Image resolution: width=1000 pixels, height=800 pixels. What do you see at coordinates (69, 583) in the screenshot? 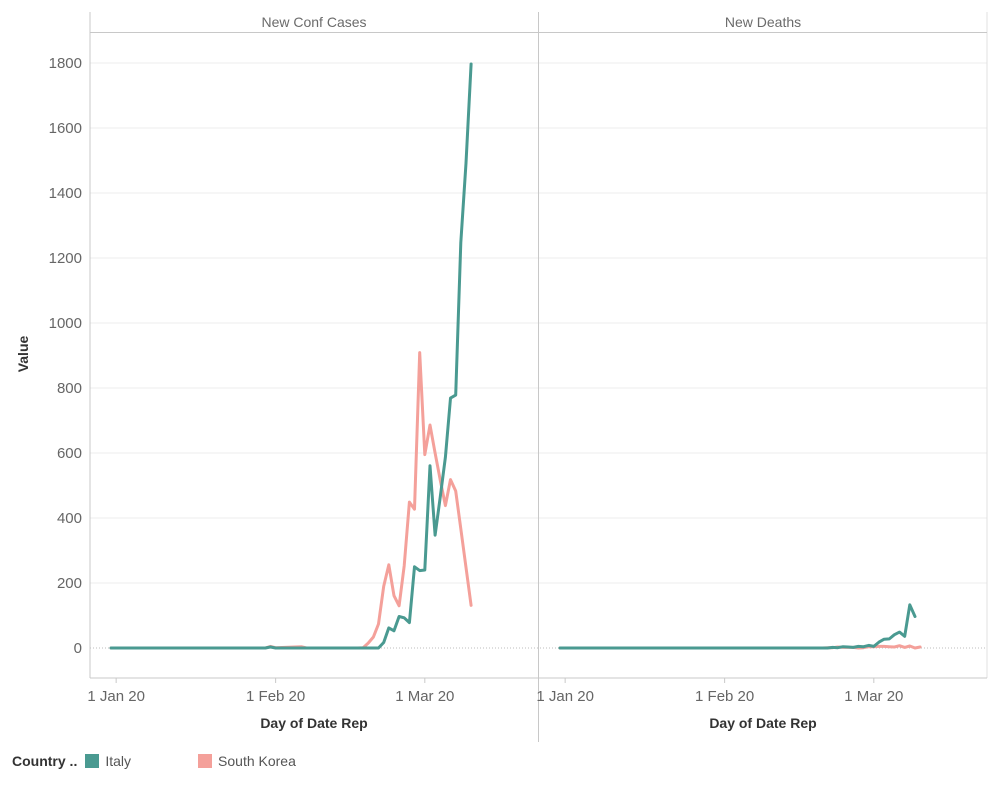
I see `y-tick-label: 200` at bounding box center [69, 583].